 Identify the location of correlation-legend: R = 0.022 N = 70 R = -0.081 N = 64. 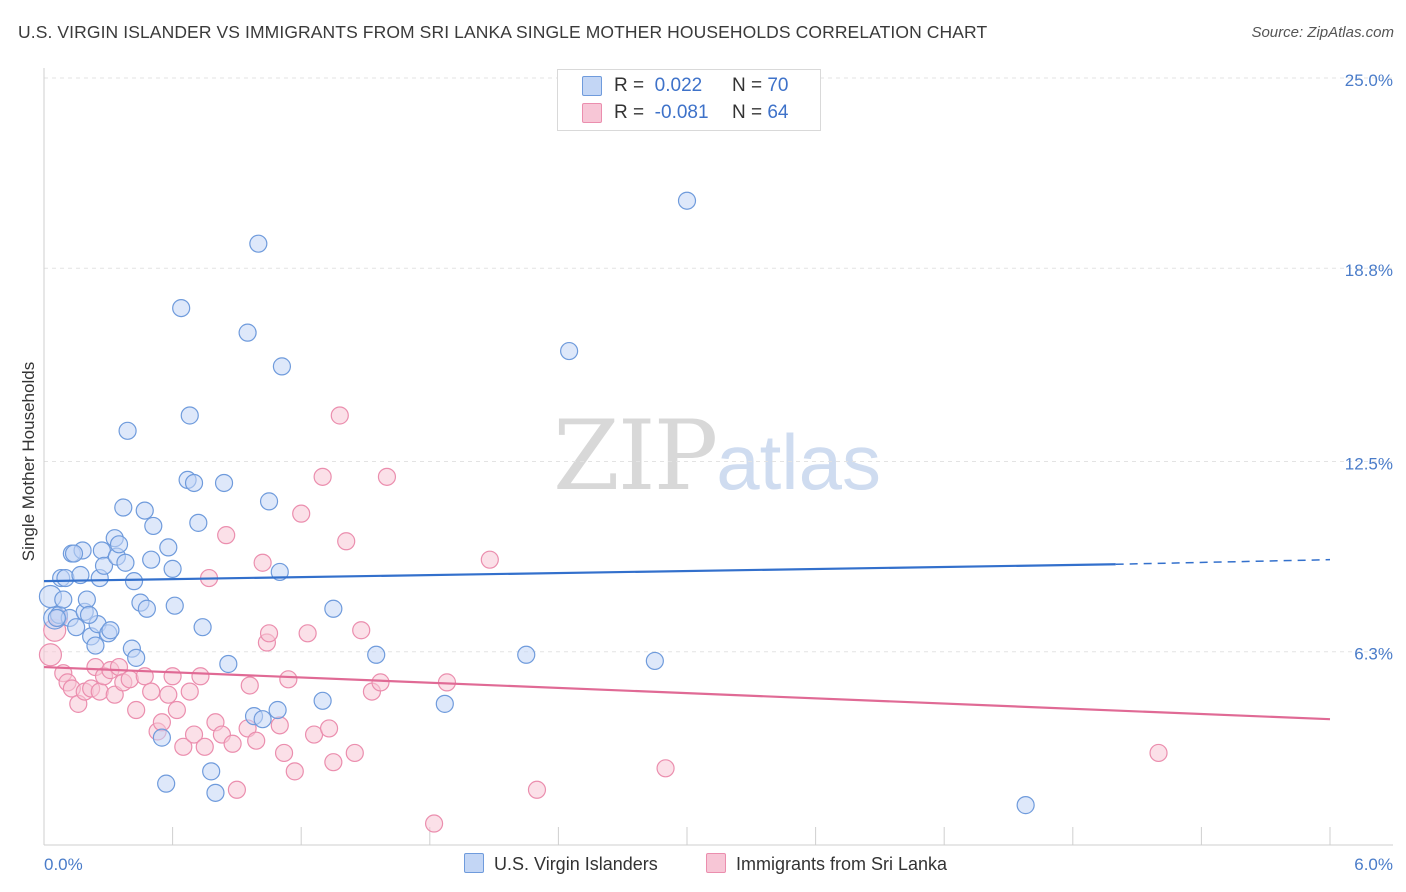
(689, 100).